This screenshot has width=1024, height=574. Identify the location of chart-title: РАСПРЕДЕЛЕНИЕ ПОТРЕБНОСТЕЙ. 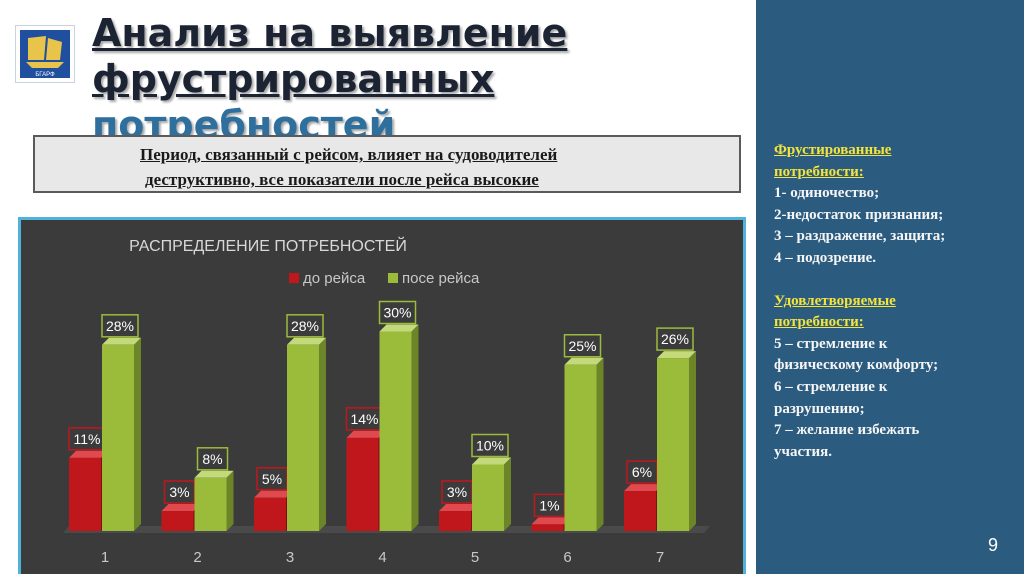
(268, 245).